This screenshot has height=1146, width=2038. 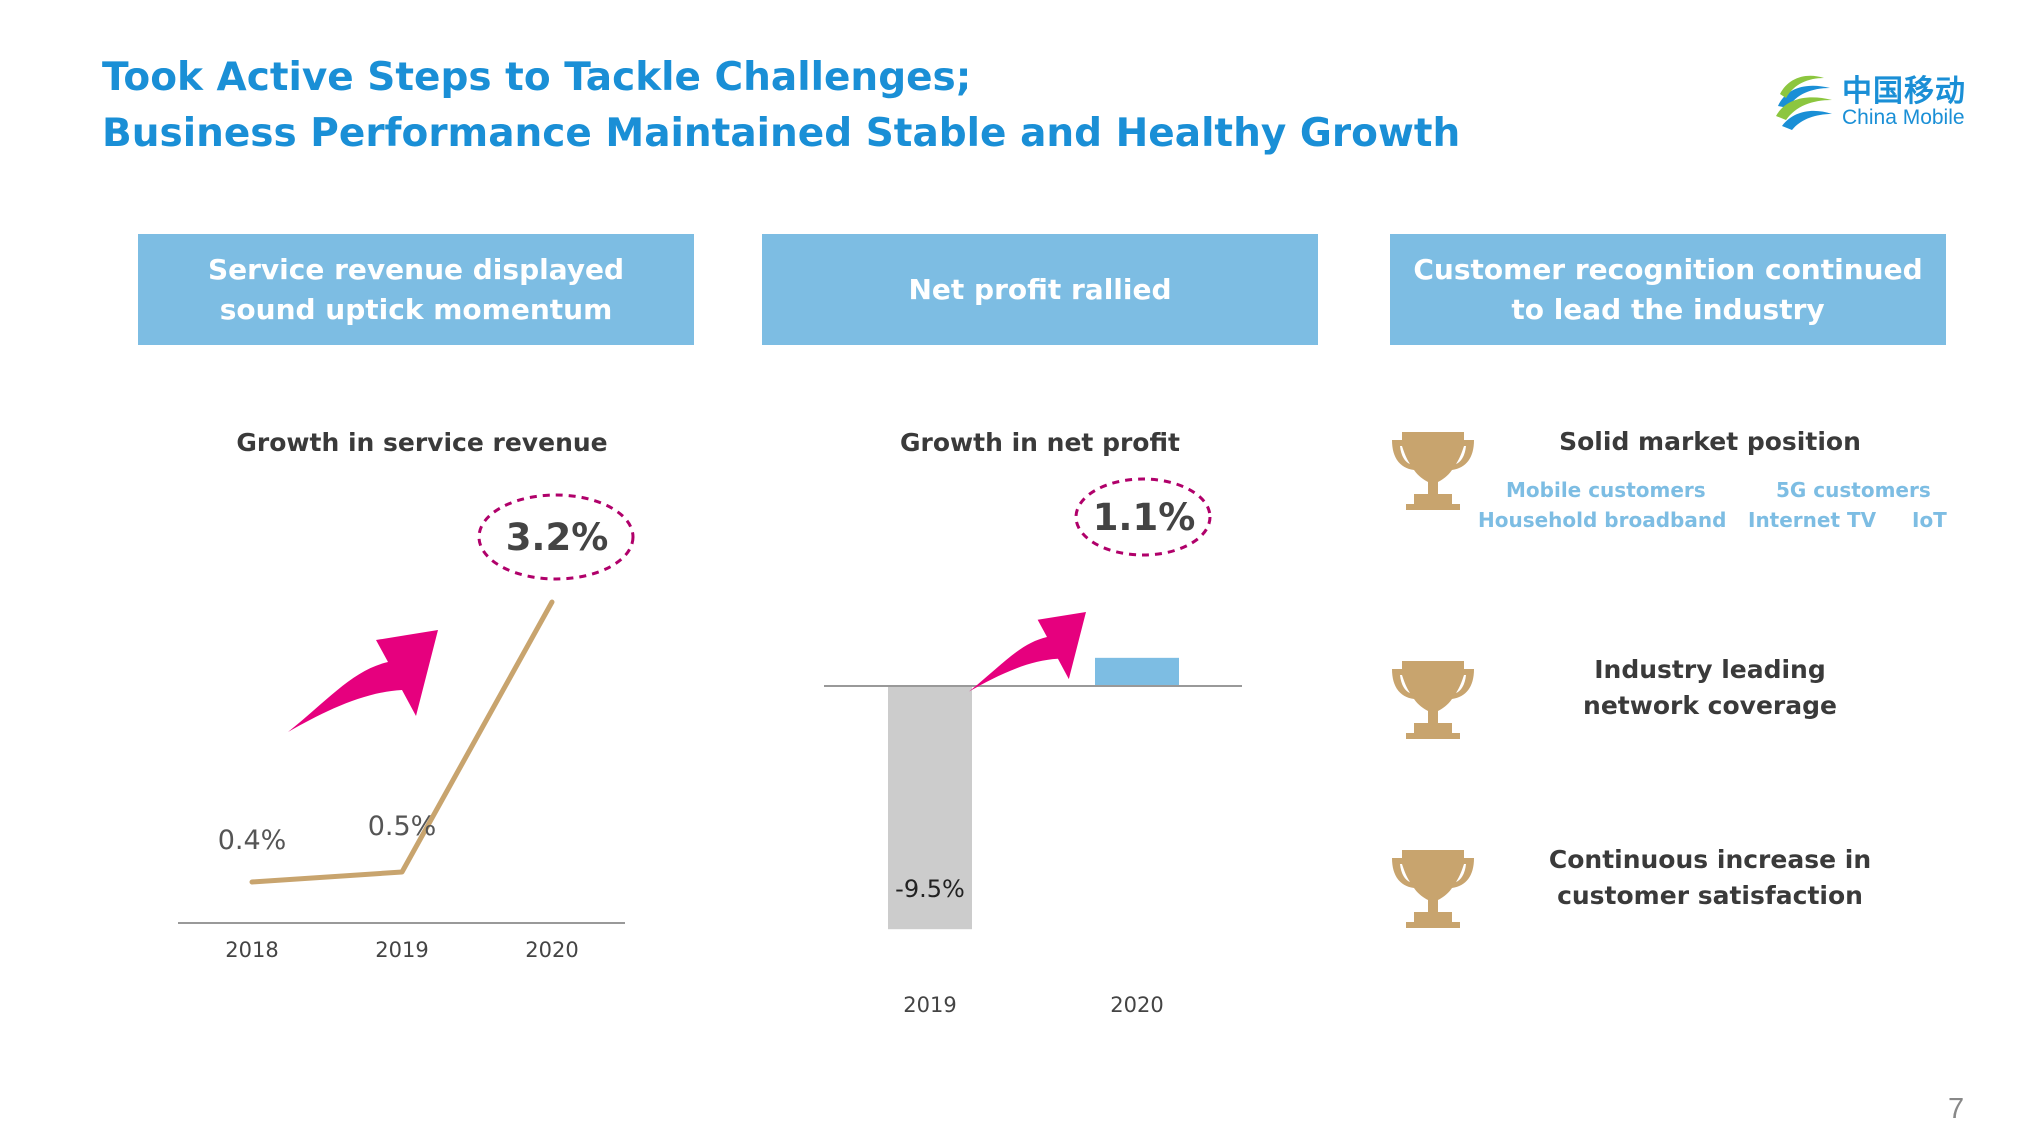 I want to click on tag-household-broadband: Household broadband, so click(x=1602, y=520).